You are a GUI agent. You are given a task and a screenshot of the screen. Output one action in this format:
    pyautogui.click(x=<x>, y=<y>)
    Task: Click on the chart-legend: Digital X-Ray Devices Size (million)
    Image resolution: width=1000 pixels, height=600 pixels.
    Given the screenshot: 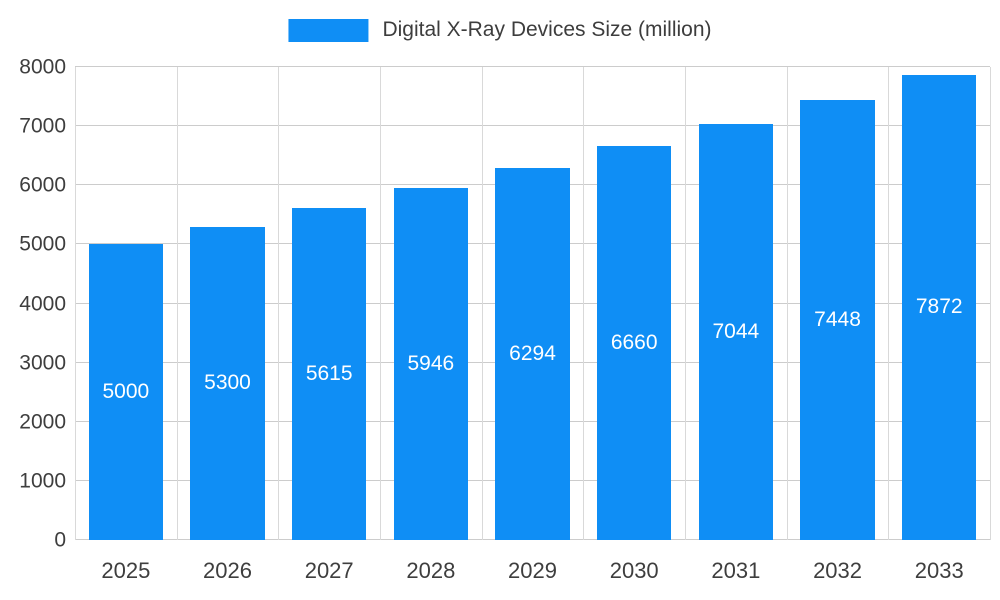 What is the action you would take?
    pyautogui.click(x=500, y=30)
    